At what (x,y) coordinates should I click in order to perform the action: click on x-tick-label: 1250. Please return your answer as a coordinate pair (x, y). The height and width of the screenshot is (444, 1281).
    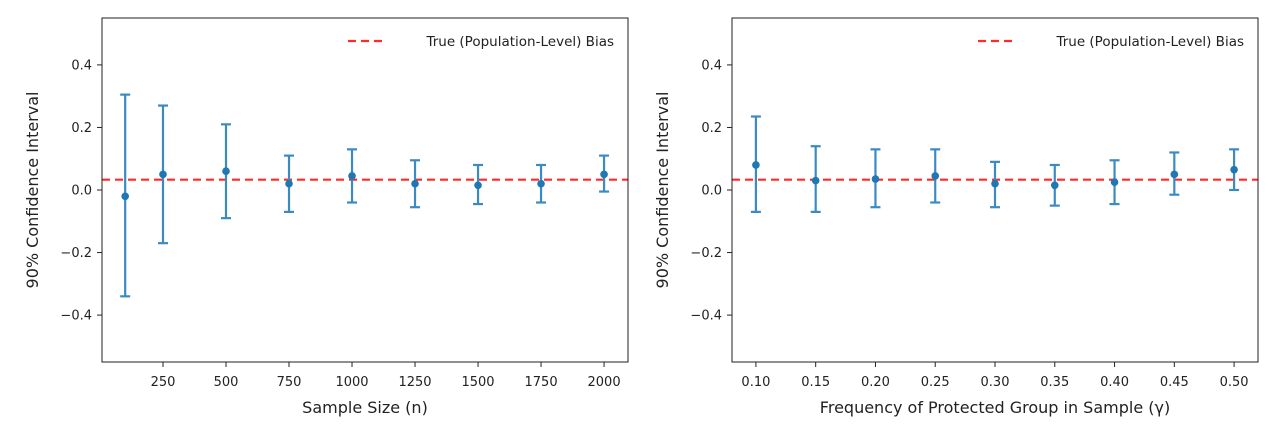
    Looking at the image, I should click on (414, 382).